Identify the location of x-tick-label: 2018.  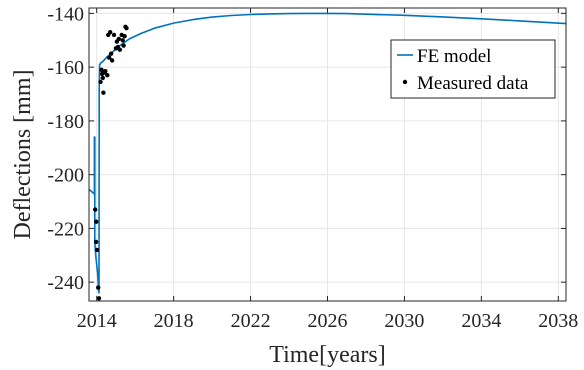
(174, 321).